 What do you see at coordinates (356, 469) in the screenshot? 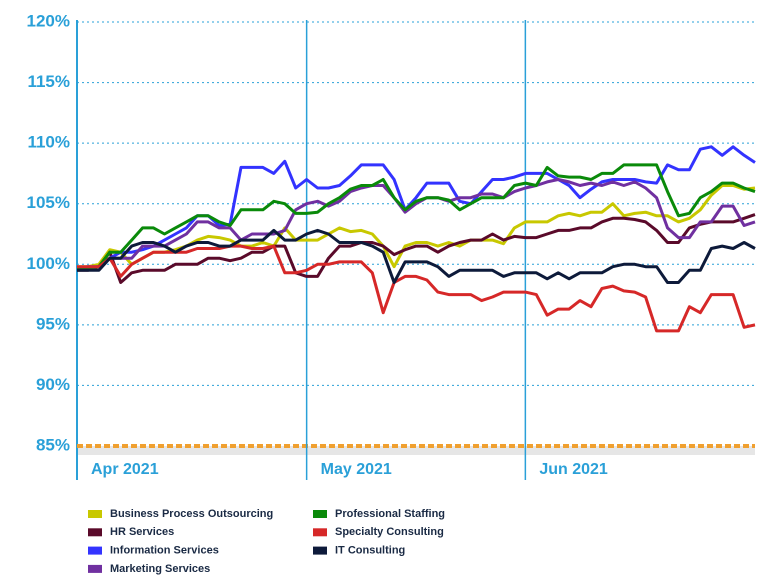
I see `x-tick-label: May 2021` at bounding box center [356, 469].